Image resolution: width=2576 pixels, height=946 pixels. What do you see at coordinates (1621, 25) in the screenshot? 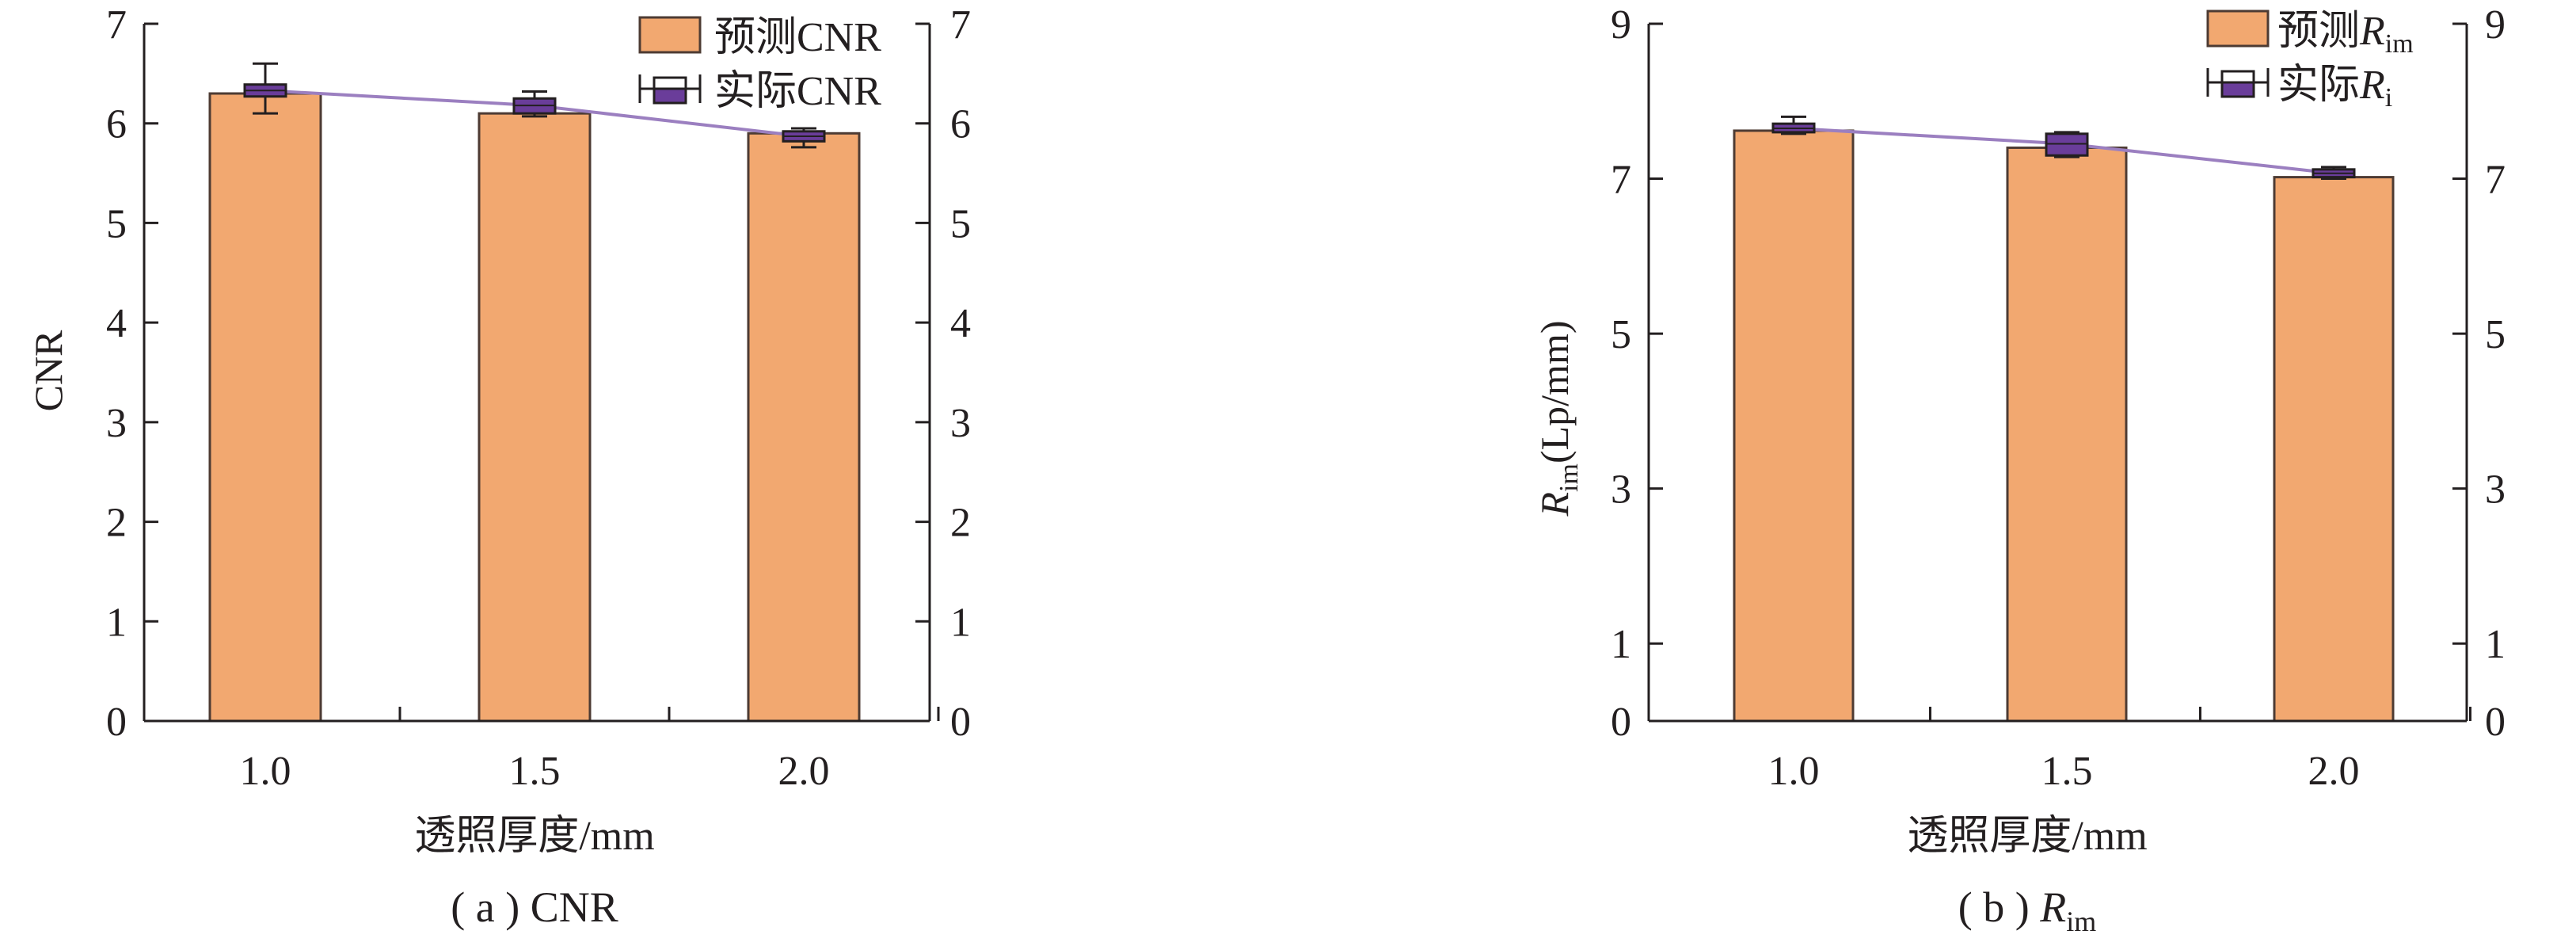
I see `y-tick-label: 9` at bounding box center [1621, 25].